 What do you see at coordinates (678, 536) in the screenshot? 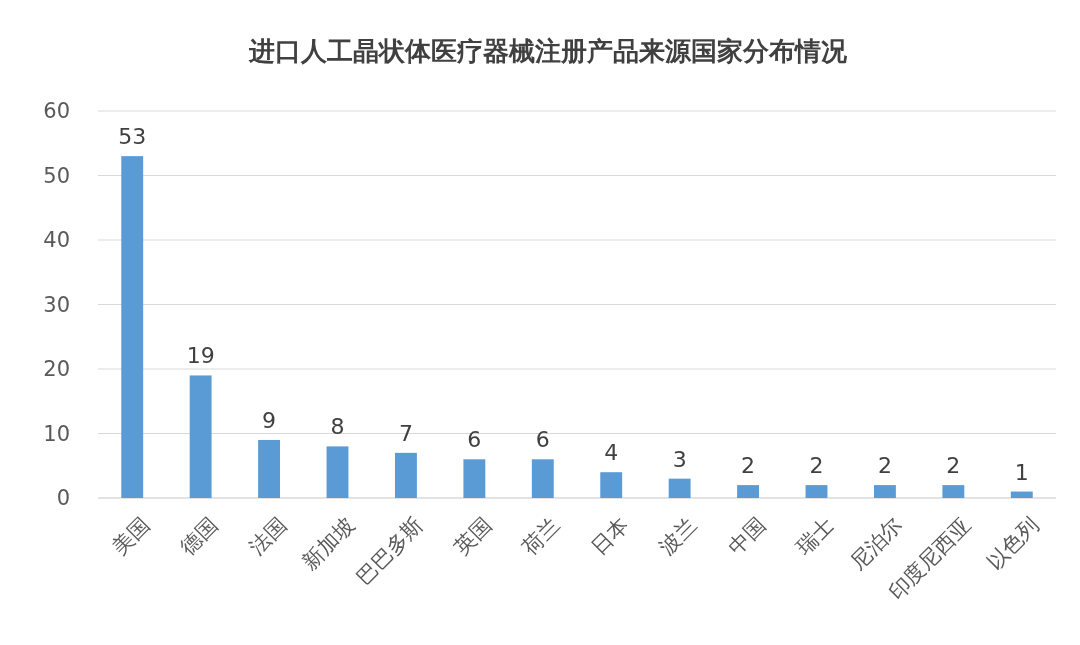
I see `x-tick-label: 波兰` at bounding box center [678, 536].